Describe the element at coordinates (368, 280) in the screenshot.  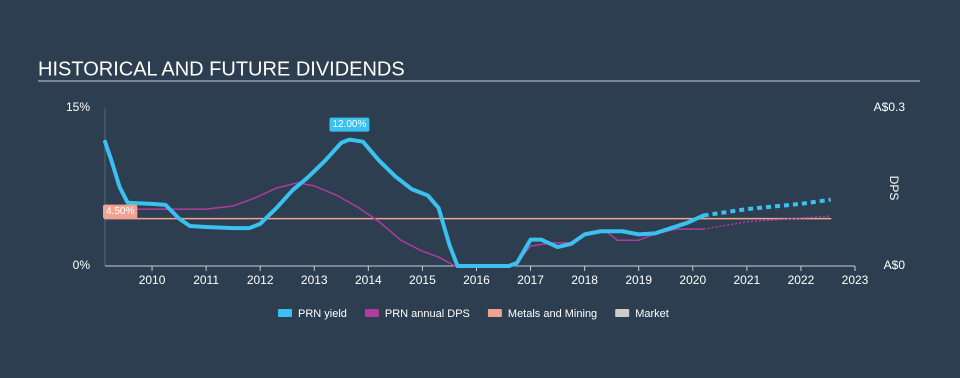
I see `x-tick-label: 2014` at that location.